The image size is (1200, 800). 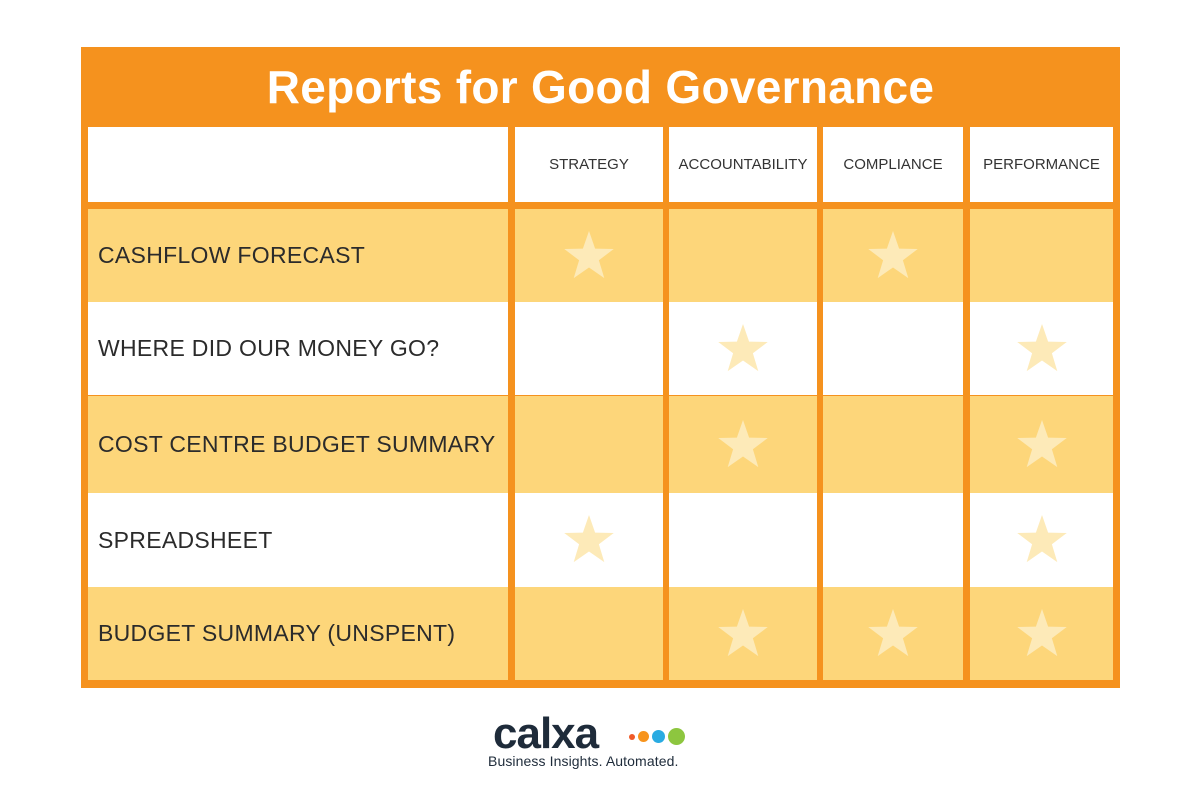 What do you see at coordinates (298, 540) in the screenshot?
I see `row-label: SPREADSHEET` at bounding box center [298, 540].